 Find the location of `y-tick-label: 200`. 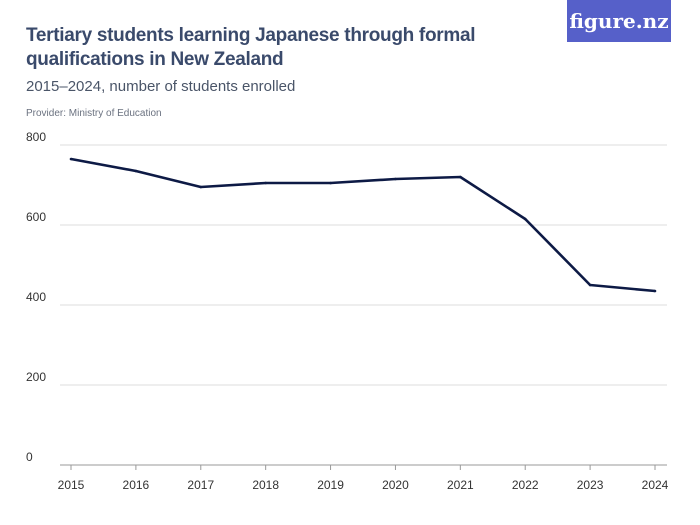

y-tick-label: 200 is located at coordinates (36, 377).